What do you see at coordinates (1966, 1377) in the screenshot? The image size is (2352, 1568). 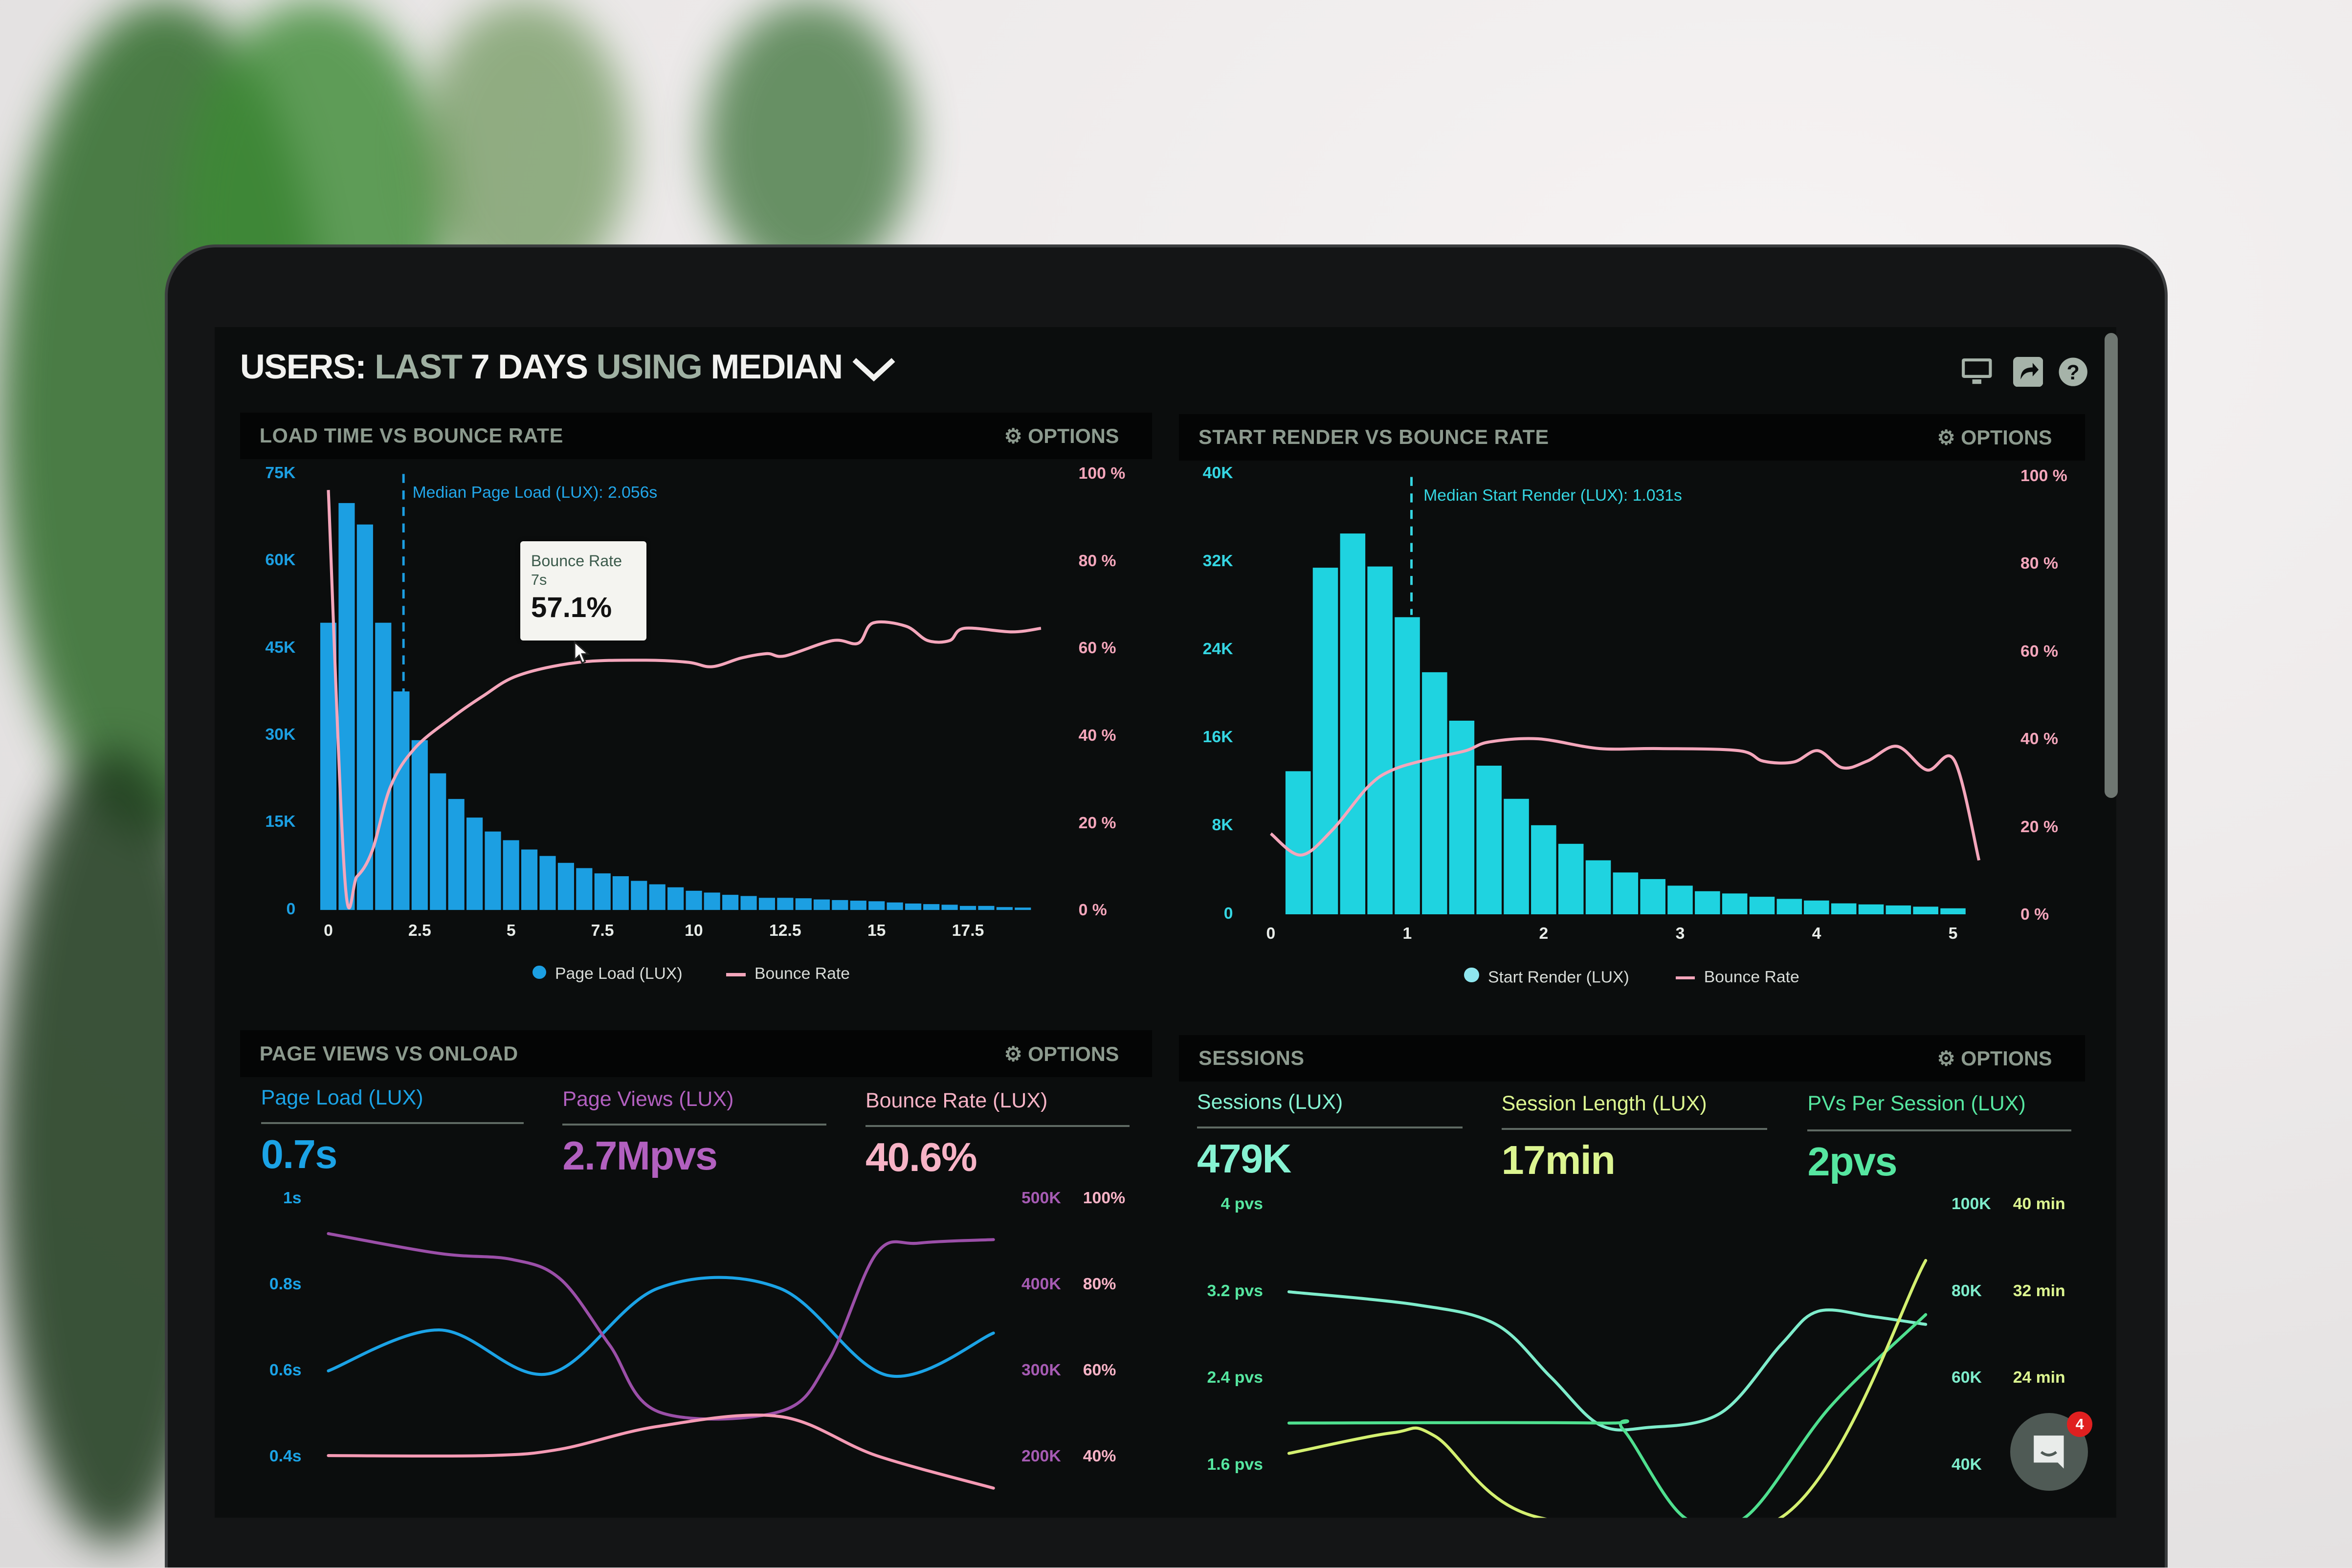 I see `y2-axis-tick-label: 60K` at bounding box center [1966, 1377].